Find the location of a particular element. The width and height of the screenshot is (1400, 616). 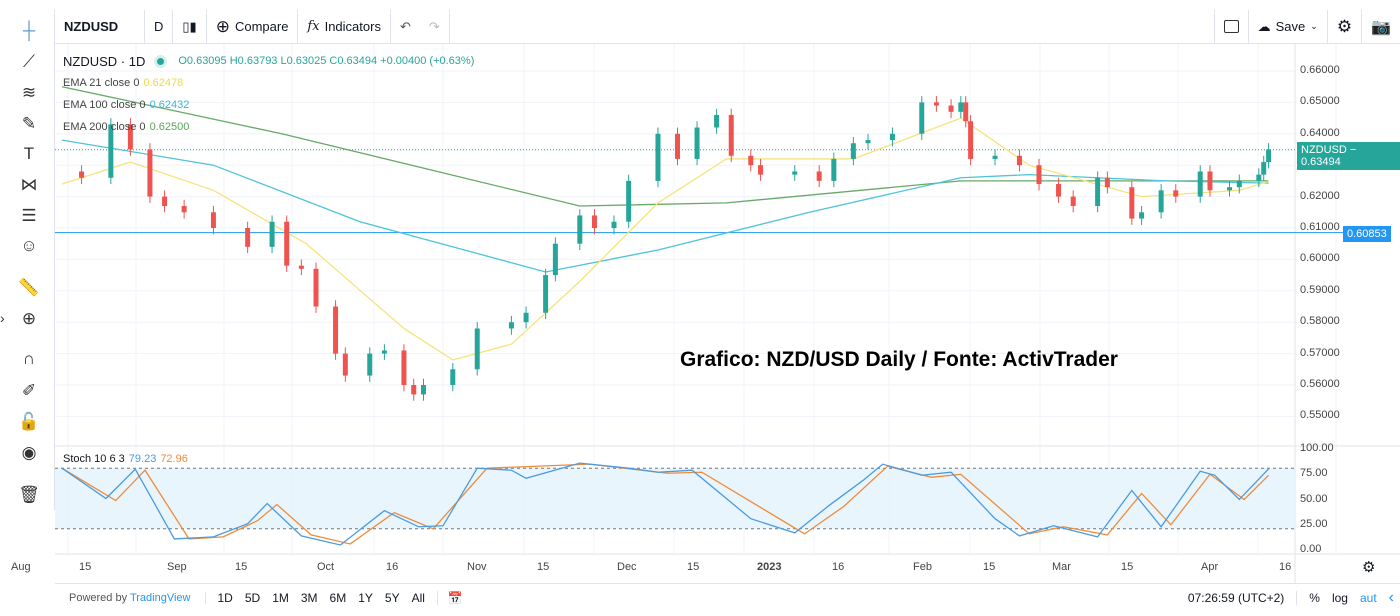

fib-icon: ≋ is located at coordinates (29, 92).